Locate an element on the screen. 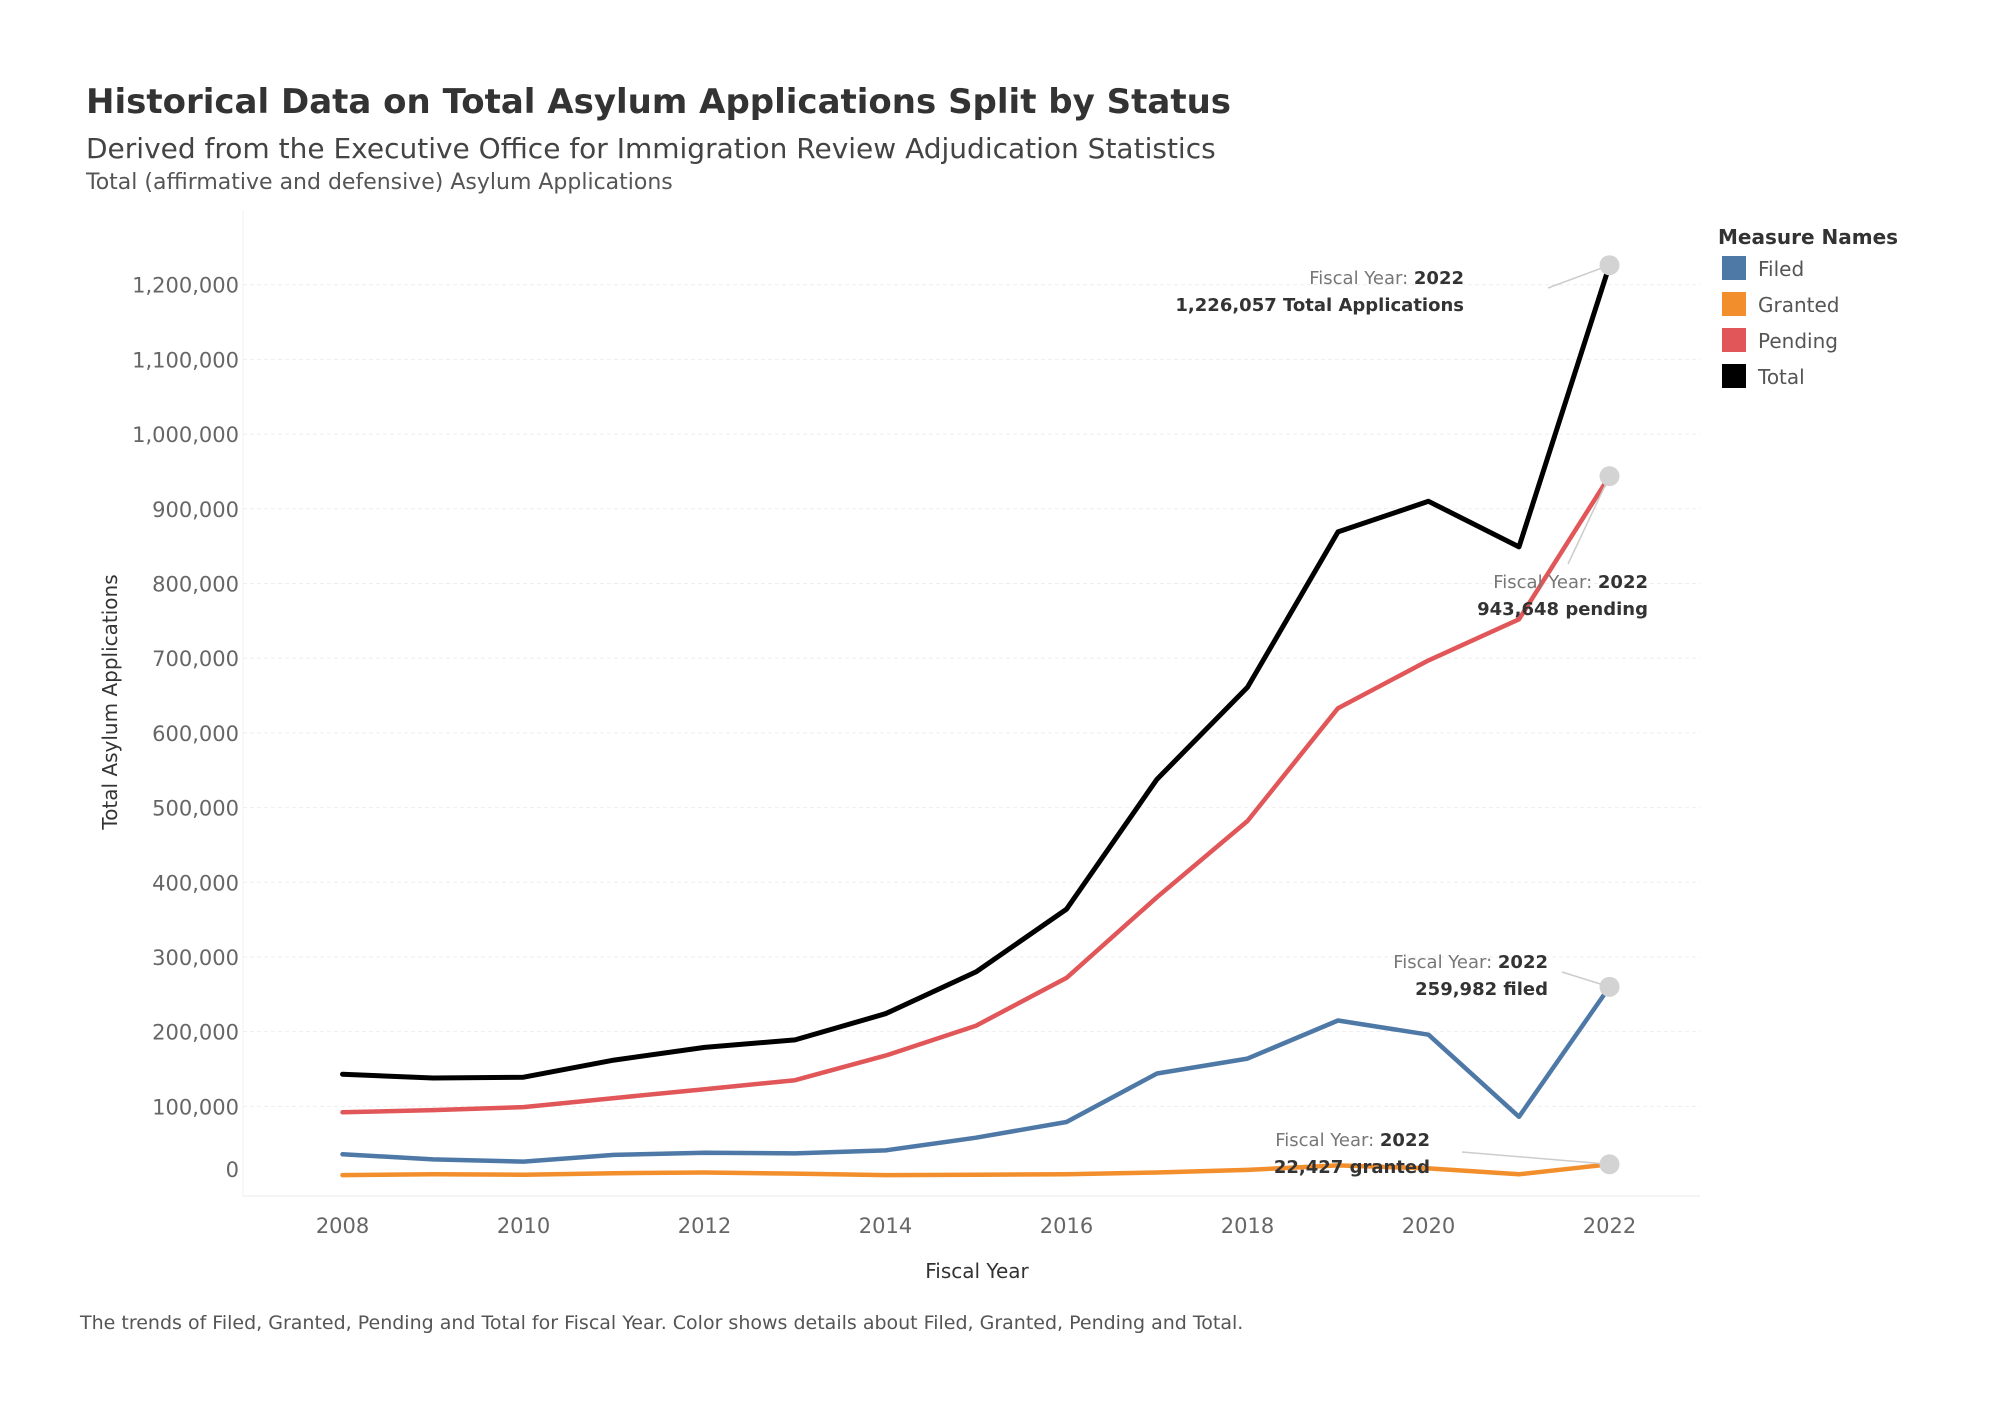 This screenshot has height=1408, width=2008. y-tick-label: 700,000 is located at coordinates (195, 659).